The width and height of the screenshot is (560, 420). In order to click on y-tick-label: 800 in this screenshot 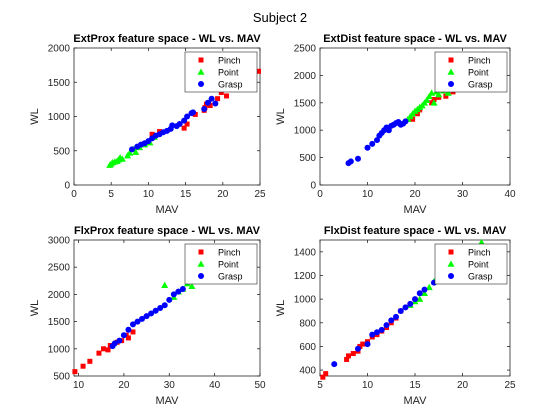, I will do `click(307, 323)`.